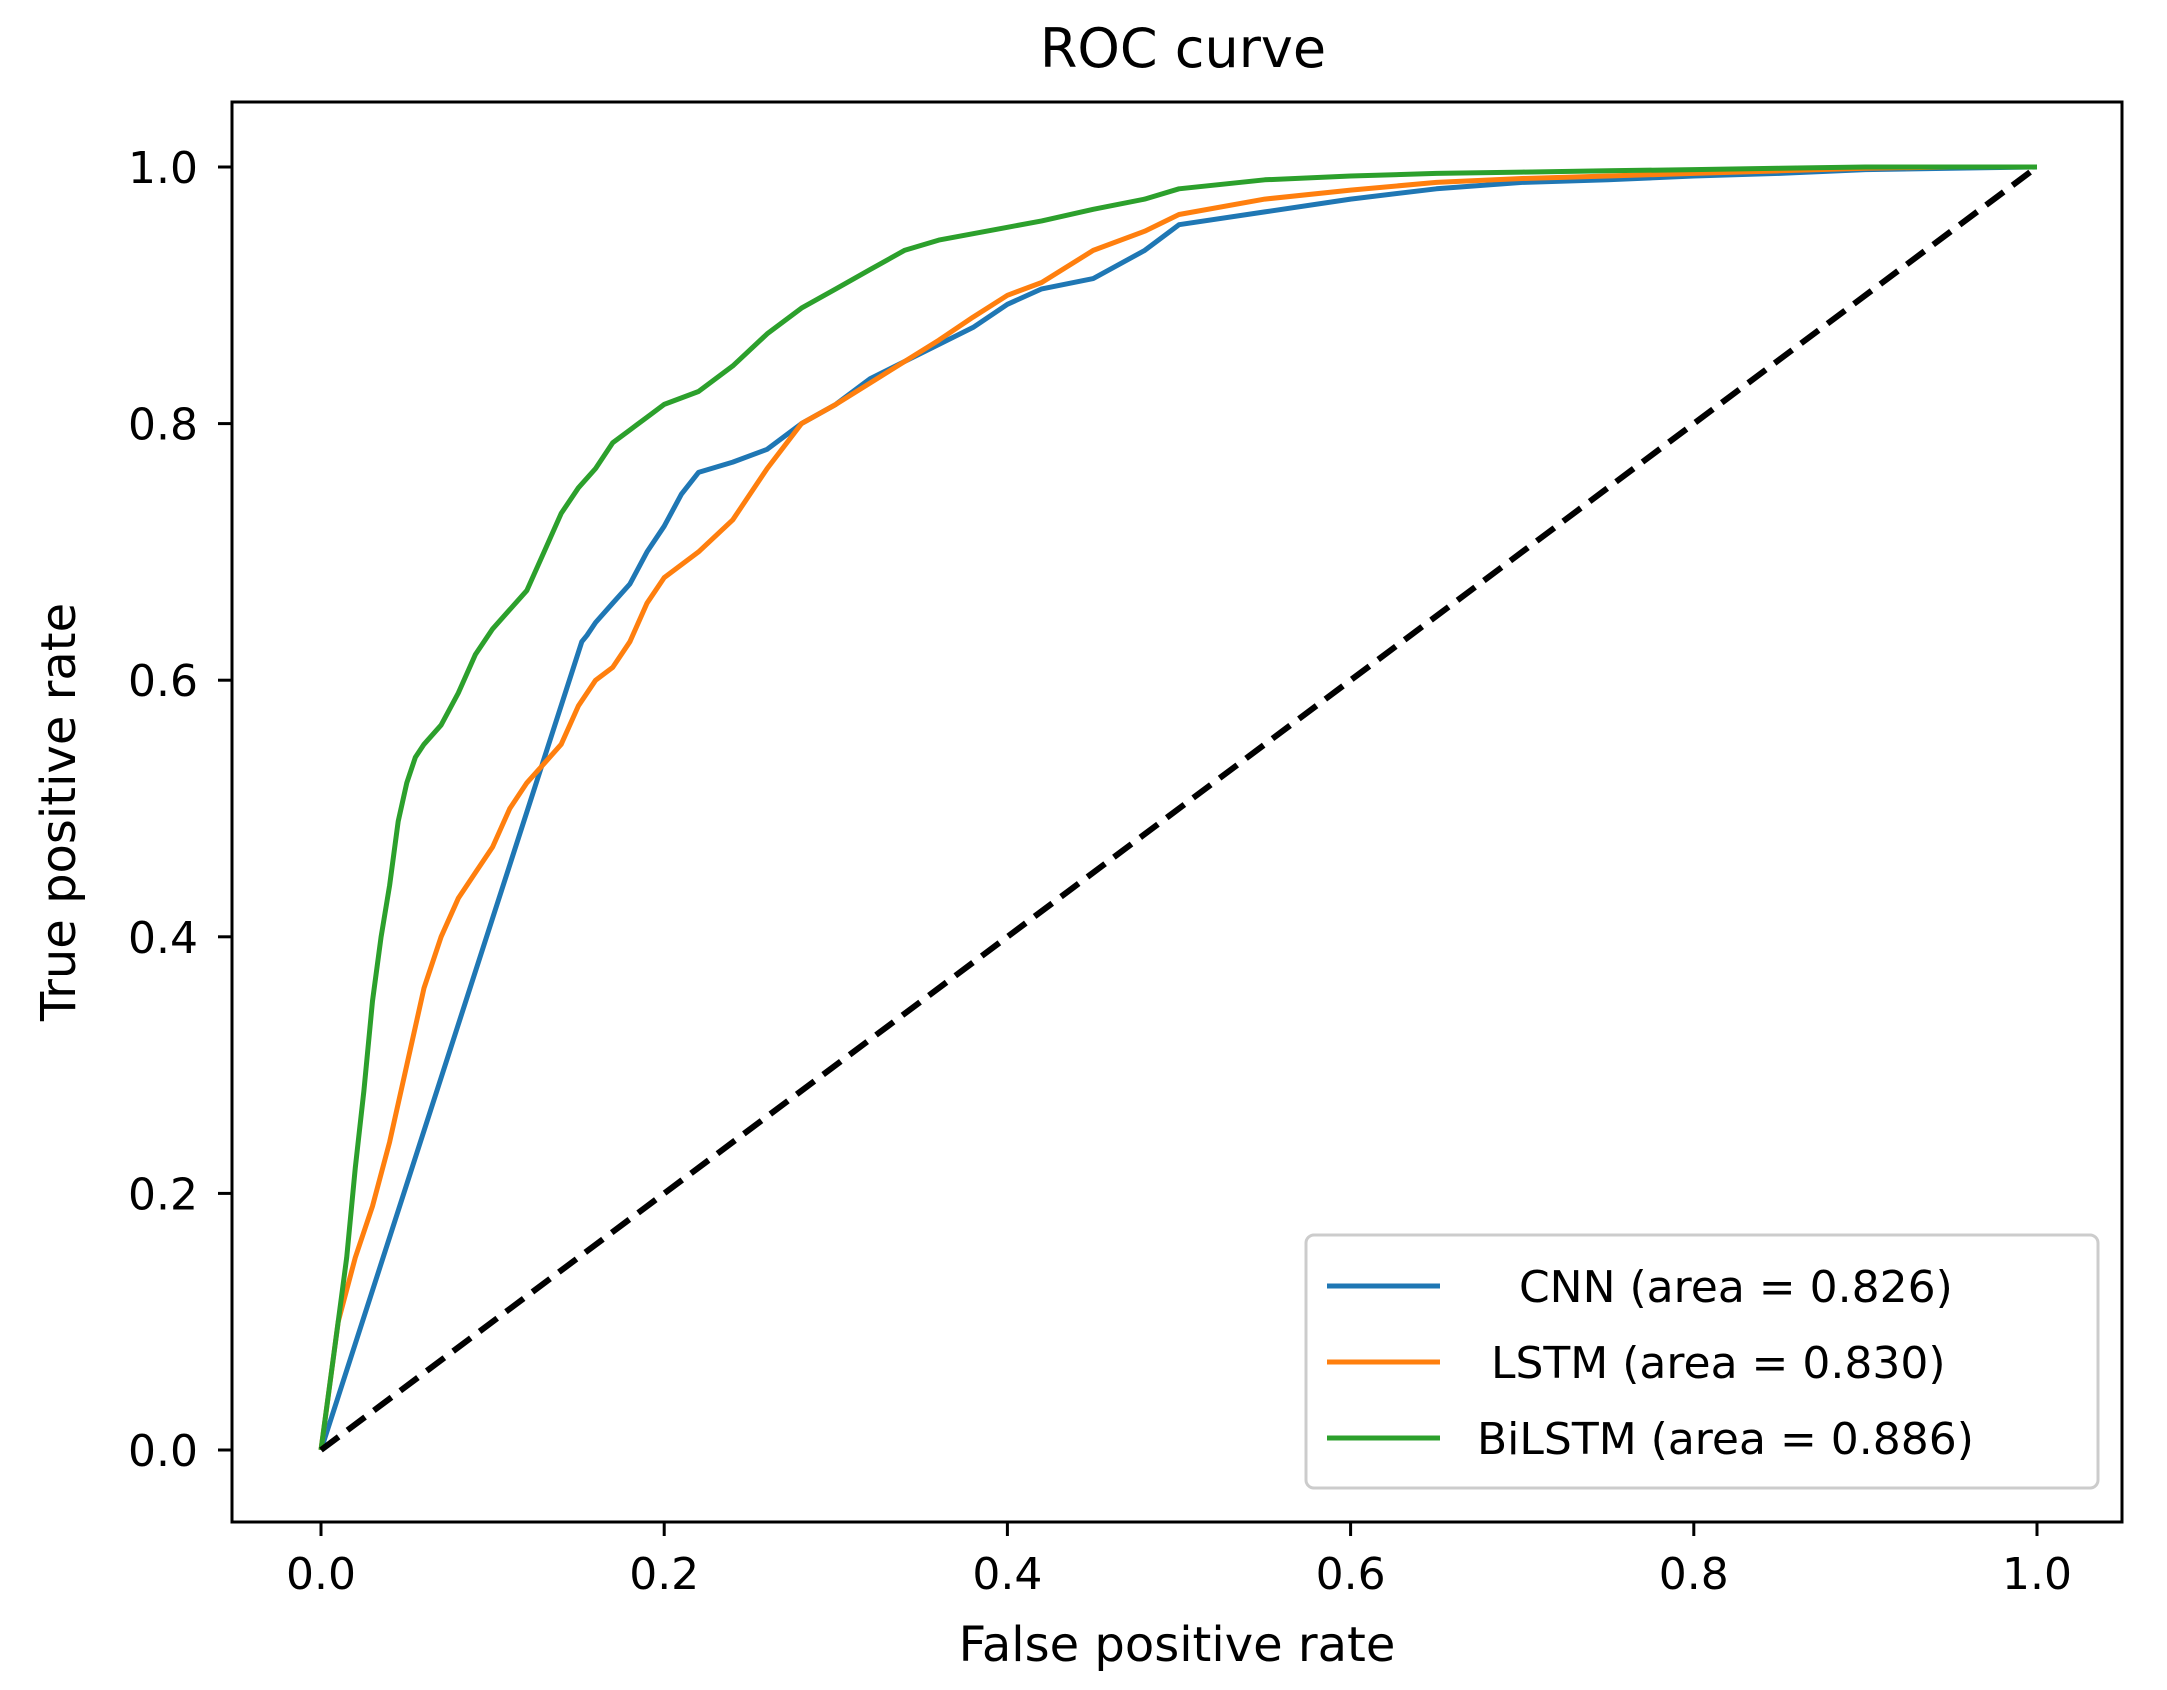 Image resolution: width=2167 pixels, height=1690 pixels. Describe the element at coordinates (163, 425) in the screenshot. I see `y-tick-label: 0.8` at that location.